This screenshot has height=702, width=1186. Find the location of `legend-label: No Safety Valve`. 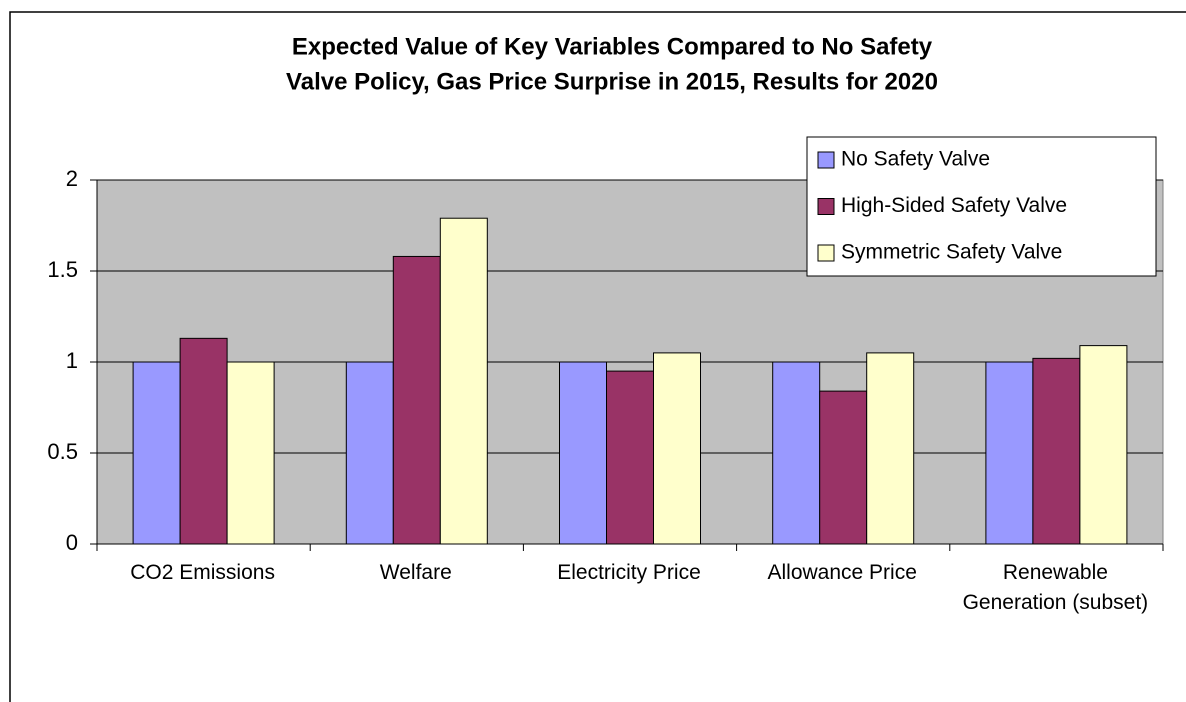

legend-label: No Safety Valve is located at coordinates (915, 159).